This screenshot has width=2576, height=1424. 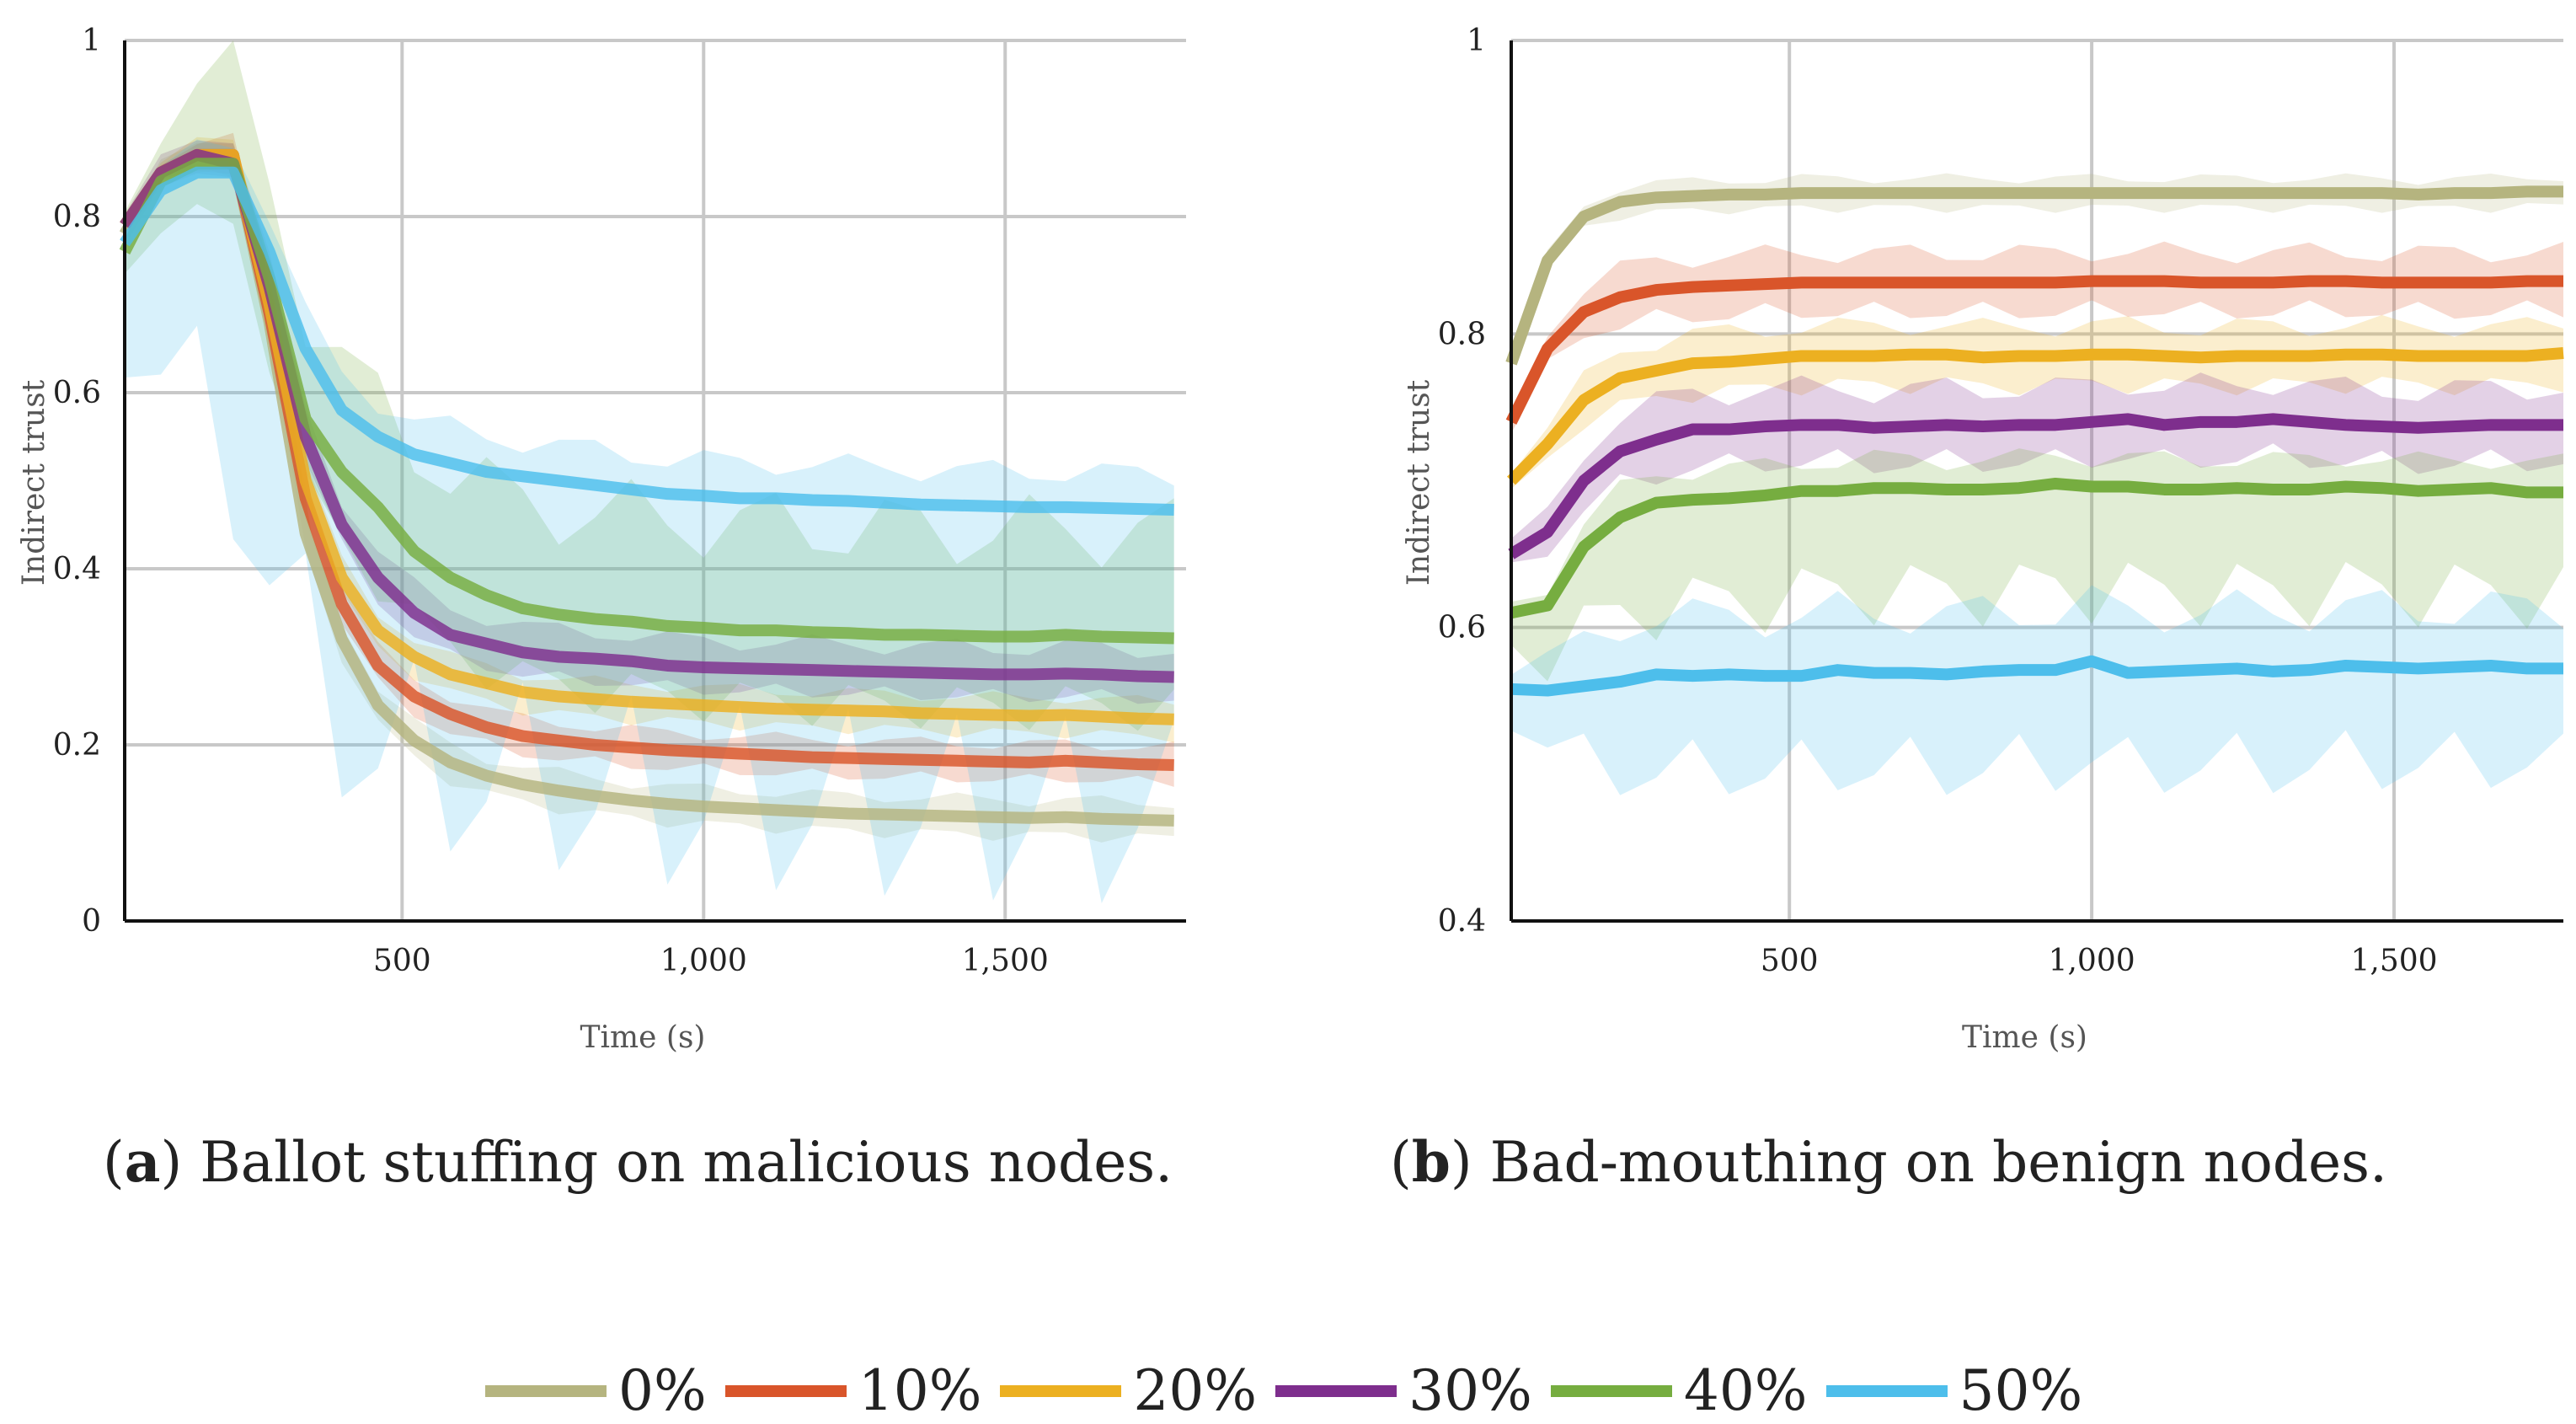 I want to click on legend-item-10: 10%, so click(x=853, y=1390).